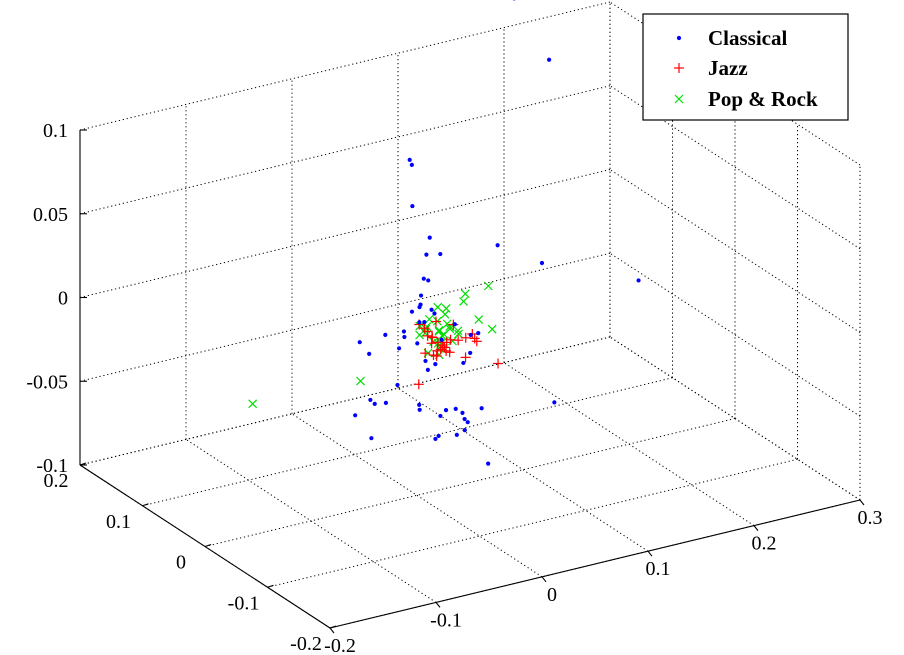 The width and height of the screenshot is (904, 655). What do you see at coordinates (658, 569) in the screenshot?
I see `x-tick-label: 0.1` at bounding box center [658, 569].